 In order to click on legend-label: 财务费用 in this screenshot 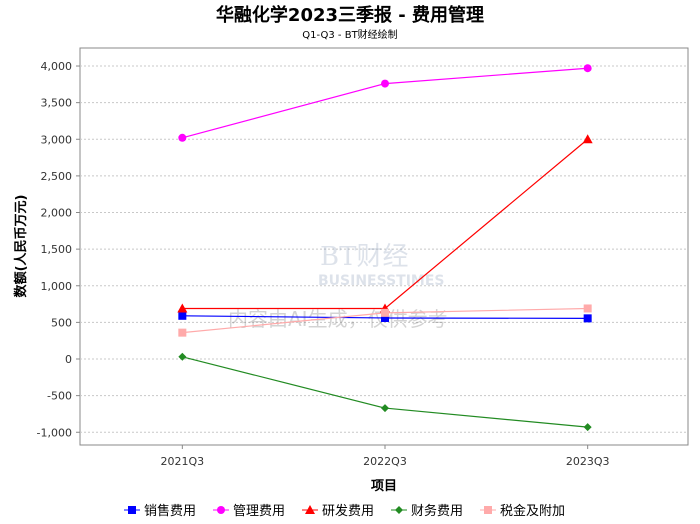, I will do `click(437, 511)`.